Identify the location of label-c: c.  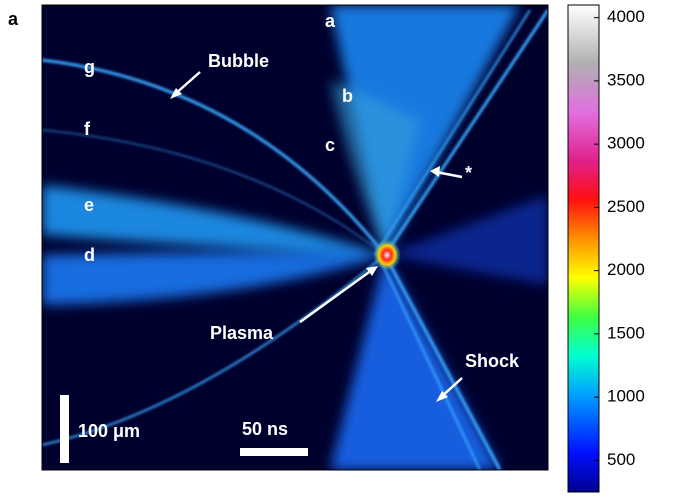
(330, 145).